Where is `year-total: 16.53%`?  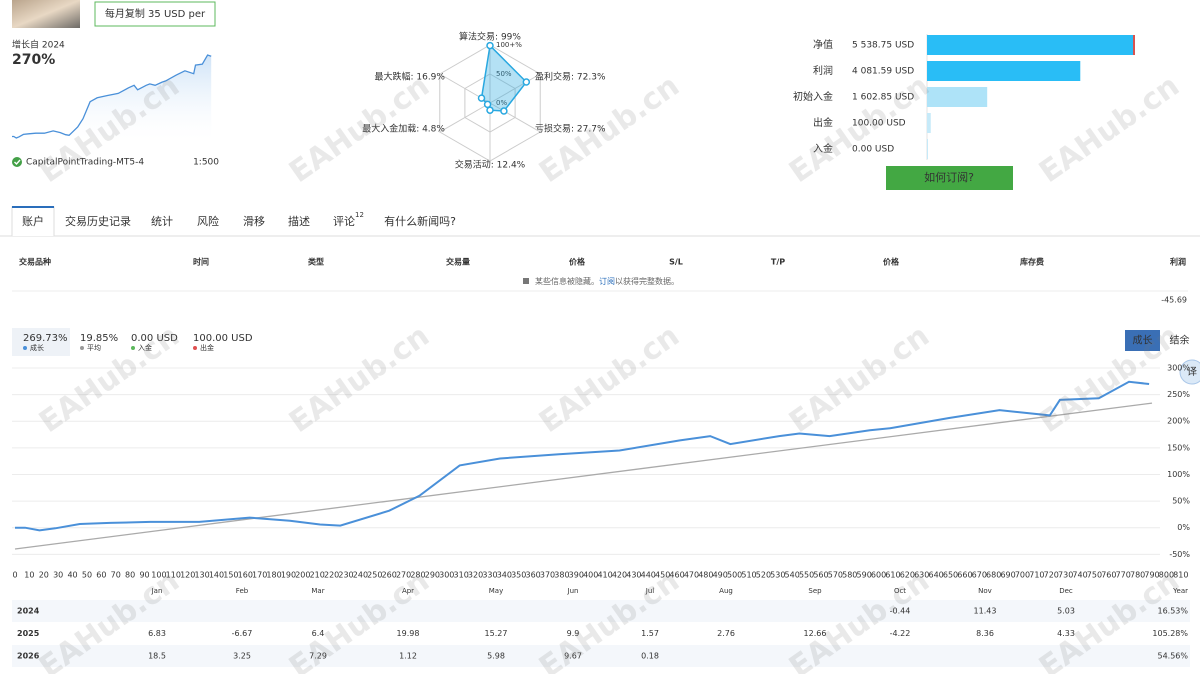 year-total: 16.53% is located at coordinates (1172, 611).